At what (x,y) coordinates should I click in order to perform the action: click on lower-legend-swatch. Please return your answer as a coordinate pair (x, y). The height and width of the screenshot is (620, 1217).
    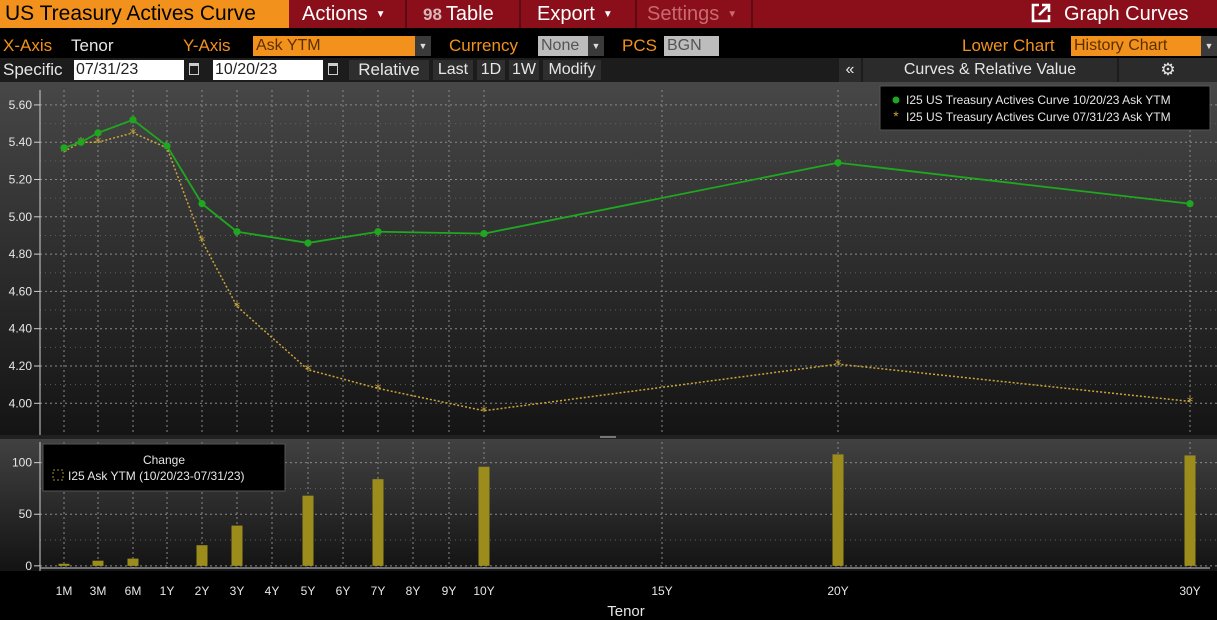
    Looking at the image, I should click on (58, 475).